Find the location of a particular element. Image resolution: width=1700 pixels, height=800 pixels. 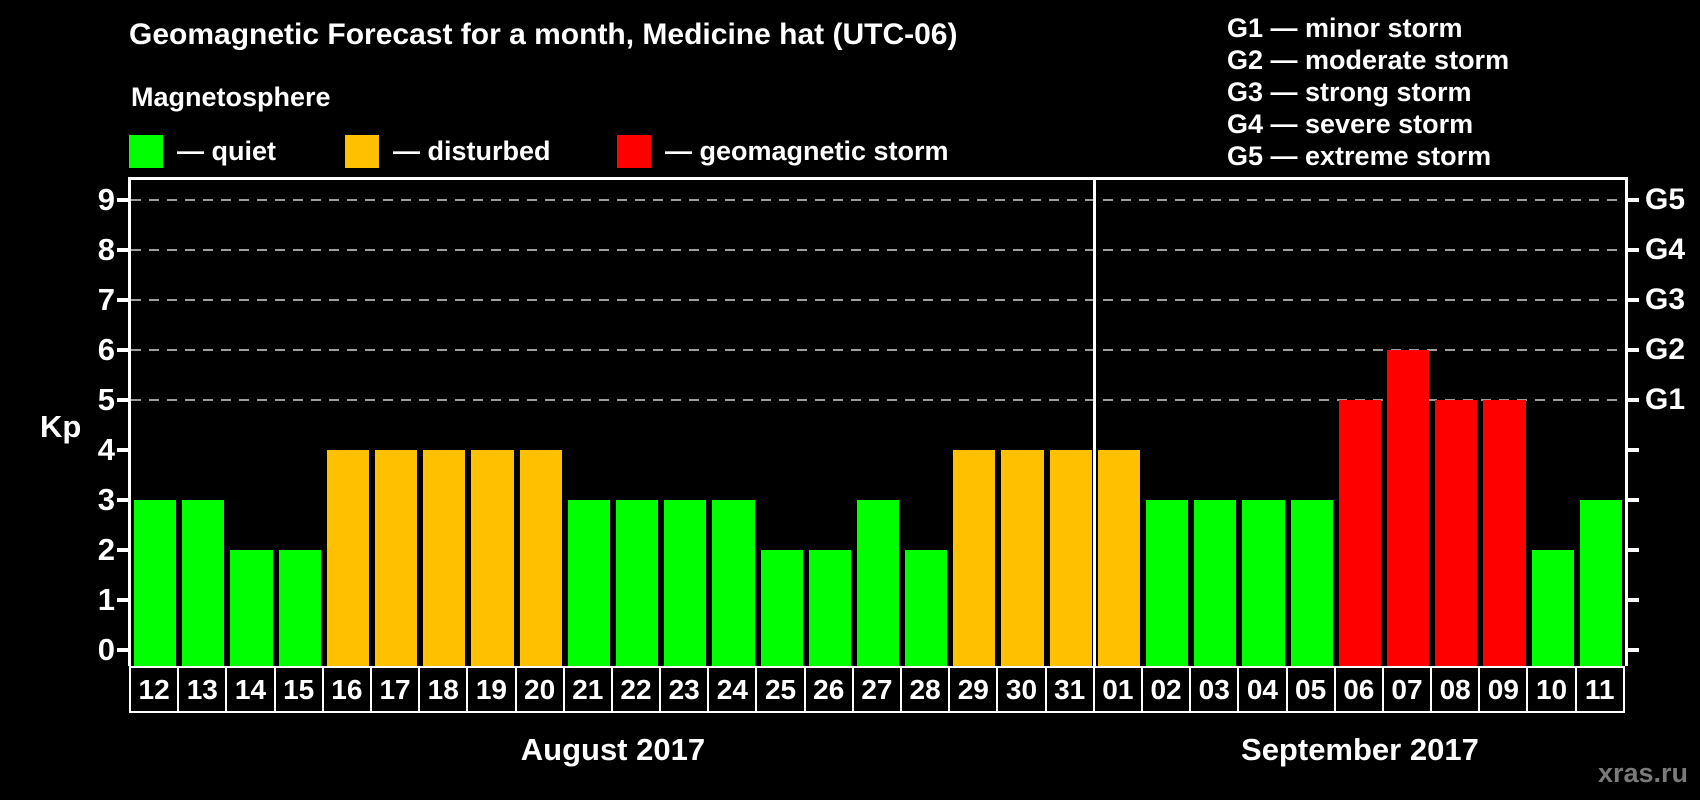

gridline-kp8 is located at coordinates (878, 250).